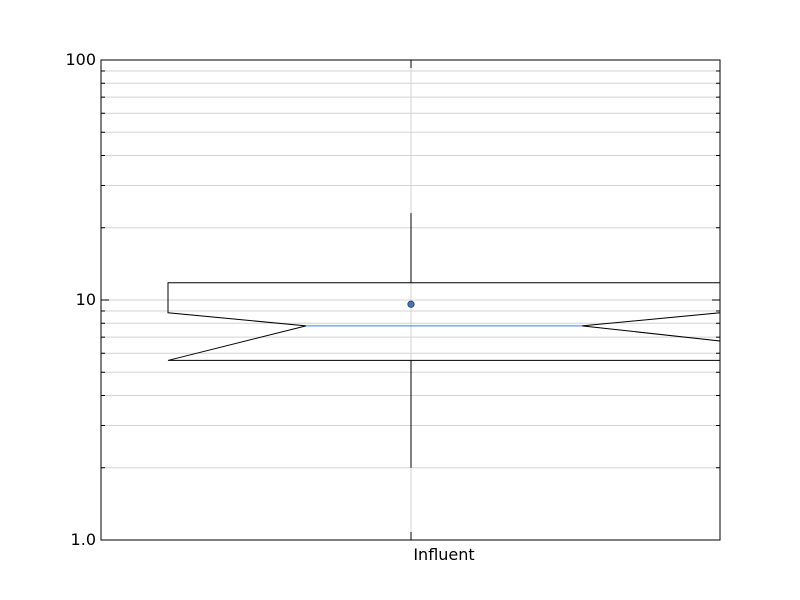  Describe the element at coordinates (444, 321) in the screenshot. I see `notched-box` at that location.